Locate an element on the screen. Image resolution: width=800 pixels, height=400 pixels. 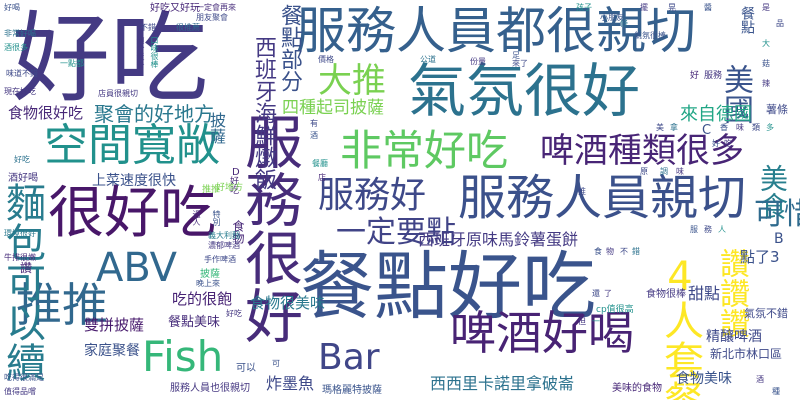
word-jiu-b: 酒 is located at coordinates (760, 379).